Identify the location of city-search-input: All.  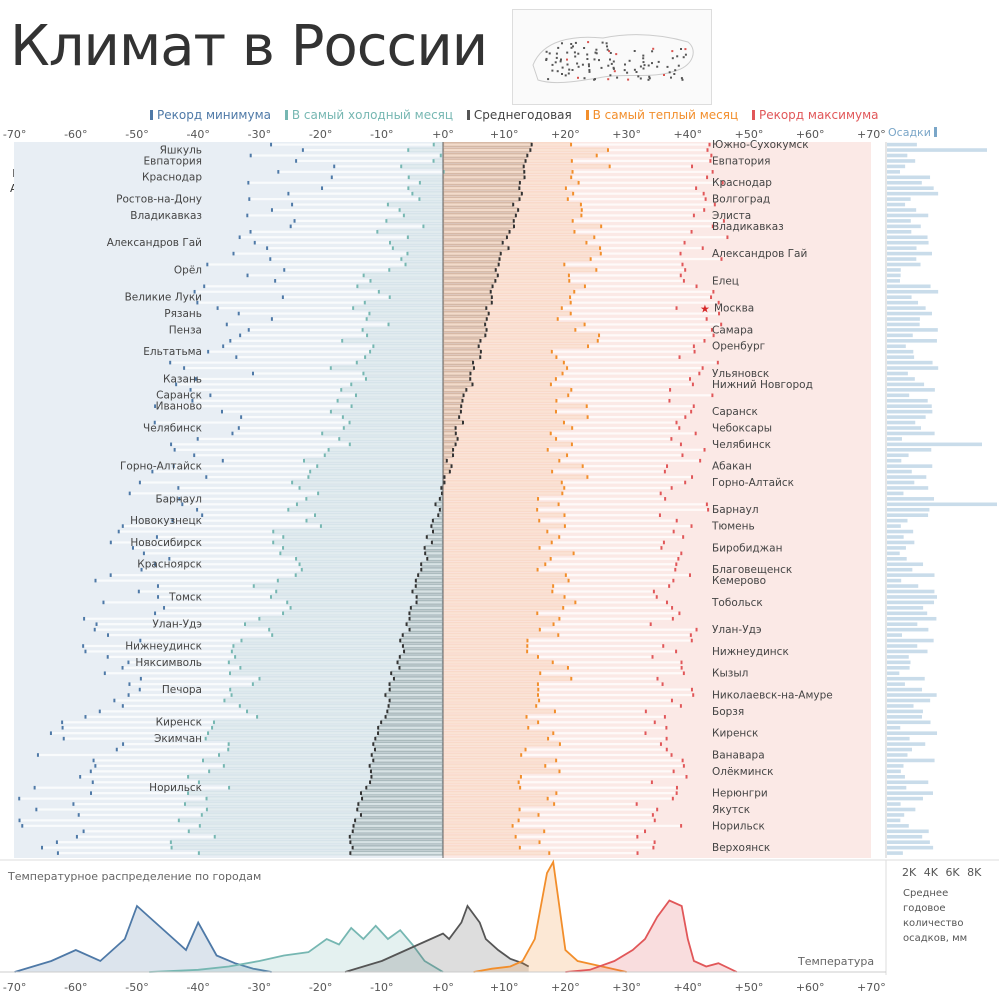
(17, 188).